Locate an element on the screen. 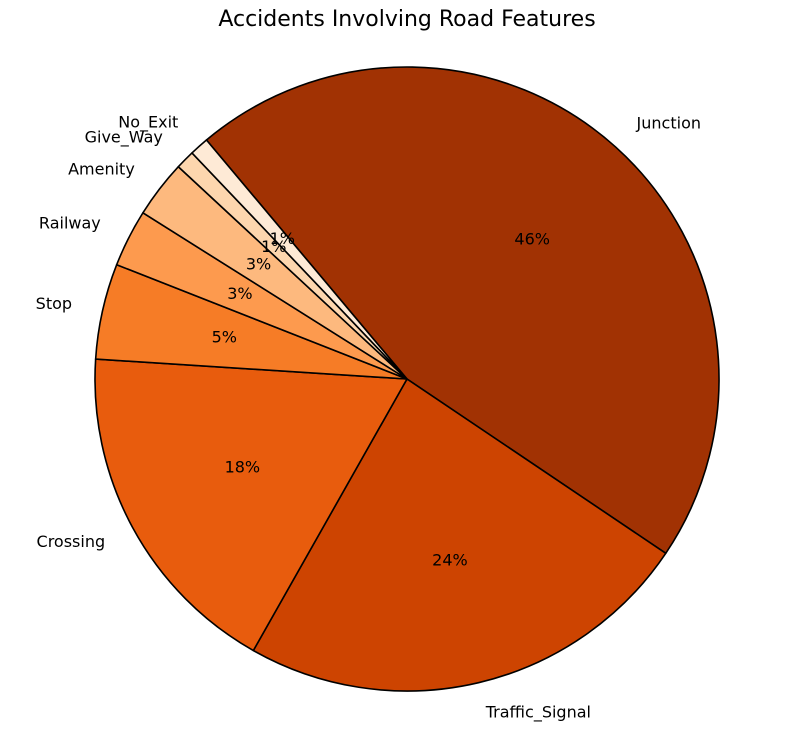 The height and width of the screenshot is (736, 805). slice-percent-traffic-signal: 24% is located at coordinates (450, 560).